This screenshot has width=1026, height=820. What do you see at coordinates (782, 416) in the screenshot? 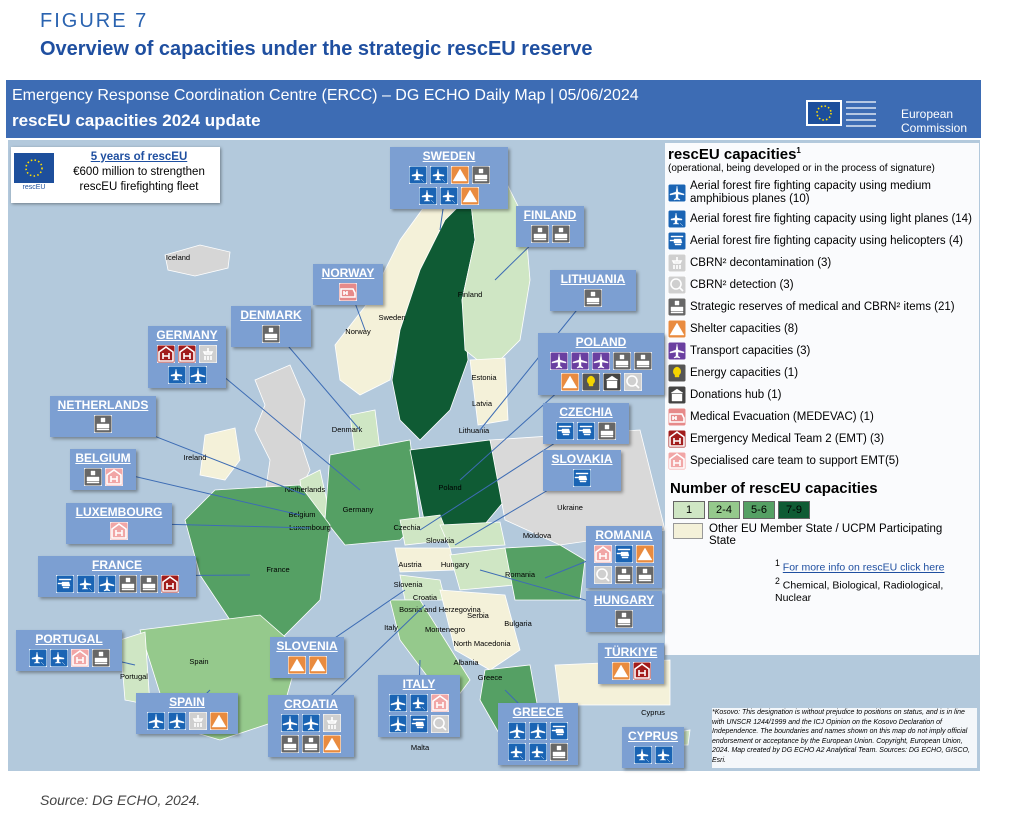
I see `legend-label: Medical Evacuation (MEDEVAC) (1)` at bounding box center [782, 416].